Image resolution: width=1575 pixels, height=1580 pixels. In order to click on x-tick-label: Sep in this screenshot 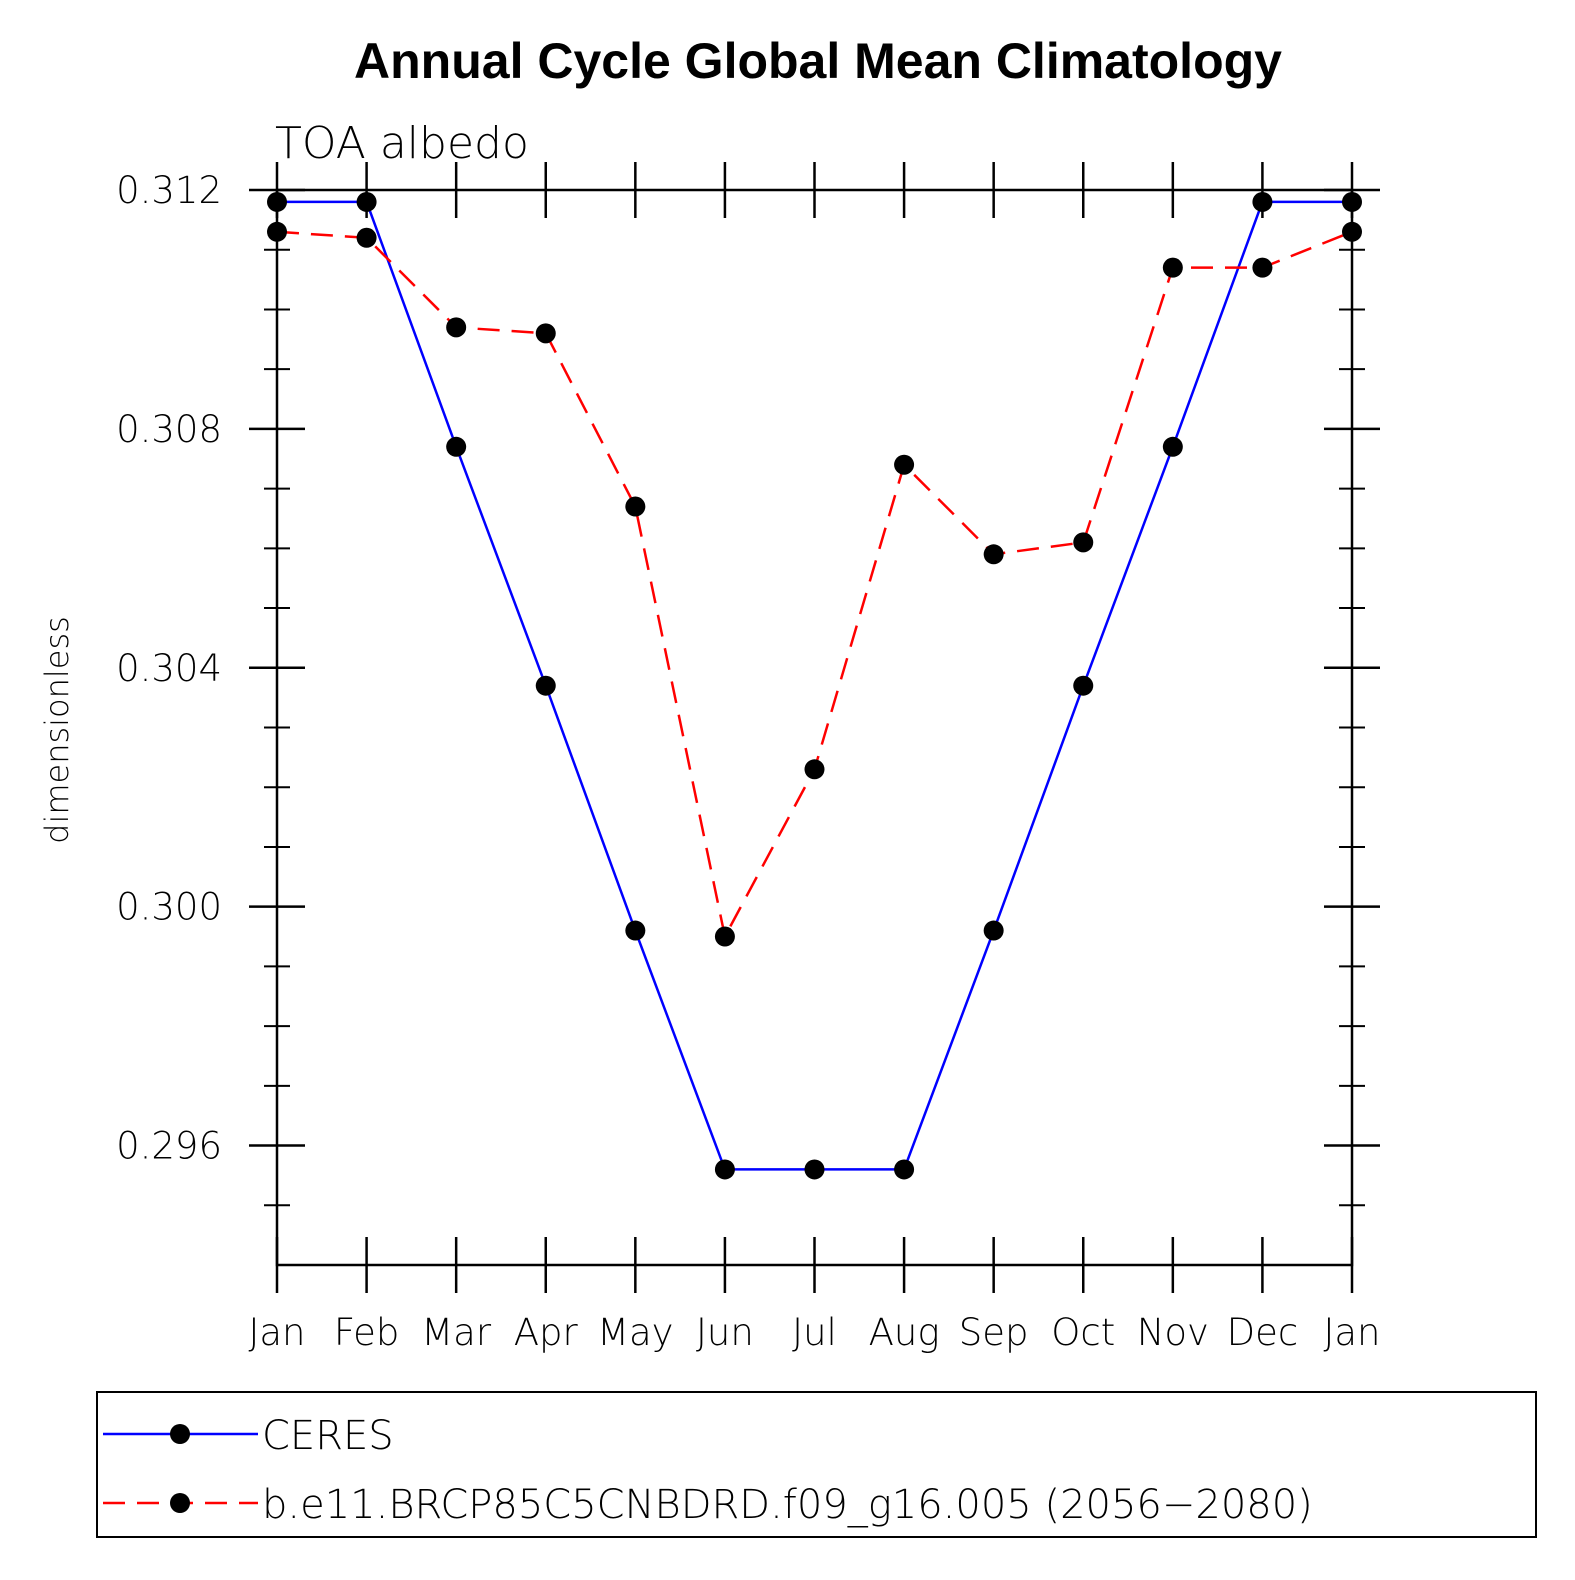, I will do `click(994, 1332)`.